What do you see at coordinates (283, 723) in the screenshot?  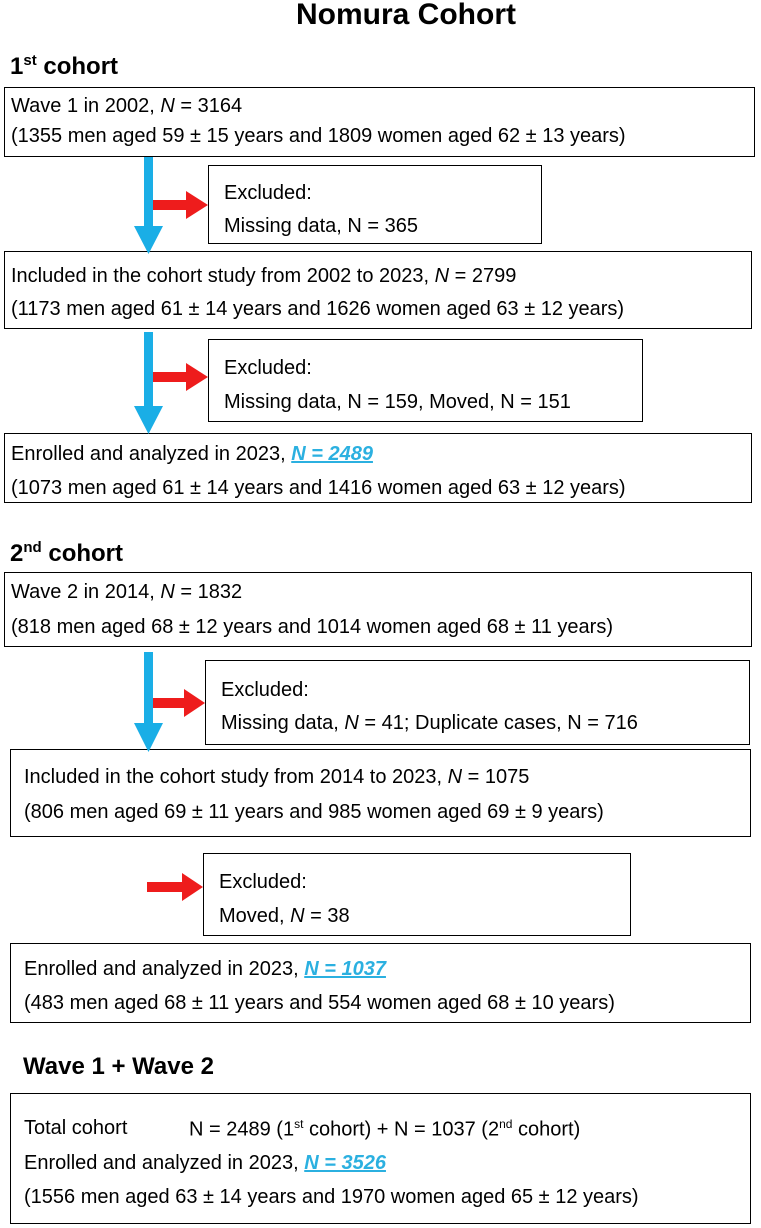 I see `cohort2-exclusion1-text: Missing data,` at bounding box center [283, 723].